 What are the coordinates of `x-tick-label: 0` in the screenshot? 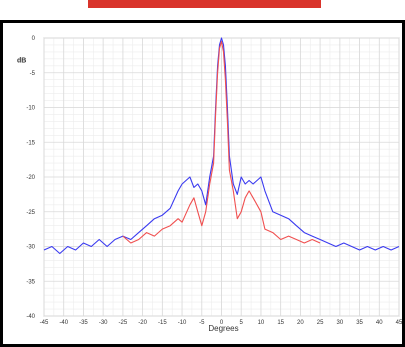 It's located at (222, 323).